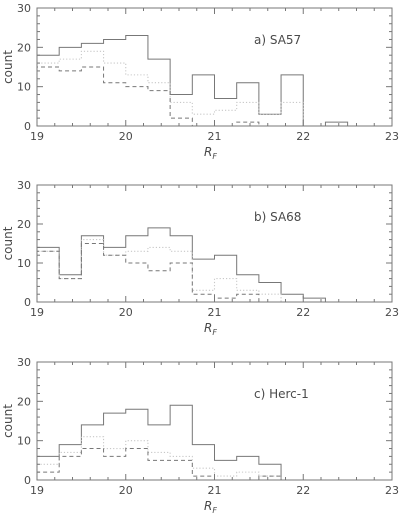  I want to click on panel-c-series-solid-line, so click(192, 442).